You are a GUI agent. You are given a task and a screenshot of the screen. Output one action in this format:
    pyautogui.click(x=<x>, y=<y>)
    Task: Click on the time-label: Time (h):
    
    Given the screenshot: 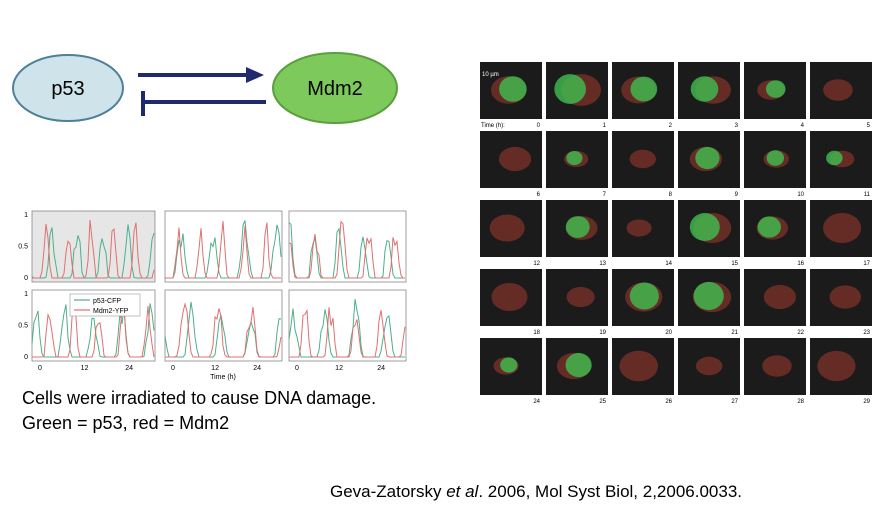 What is the action you would take?
    pyautogui.click(x=493, y=126)
    